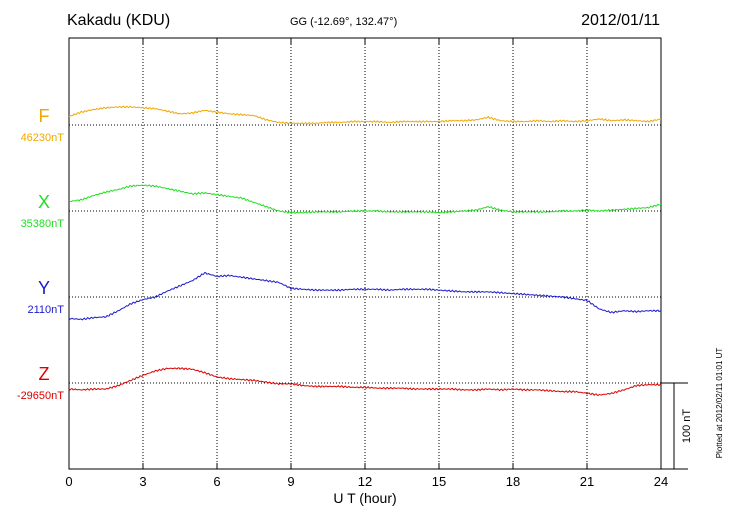  What do you see at coordinates (40, 396) in the screenshot?
I see `series-baseline-label-z: -29650nT` at bounding box center [40, 396].